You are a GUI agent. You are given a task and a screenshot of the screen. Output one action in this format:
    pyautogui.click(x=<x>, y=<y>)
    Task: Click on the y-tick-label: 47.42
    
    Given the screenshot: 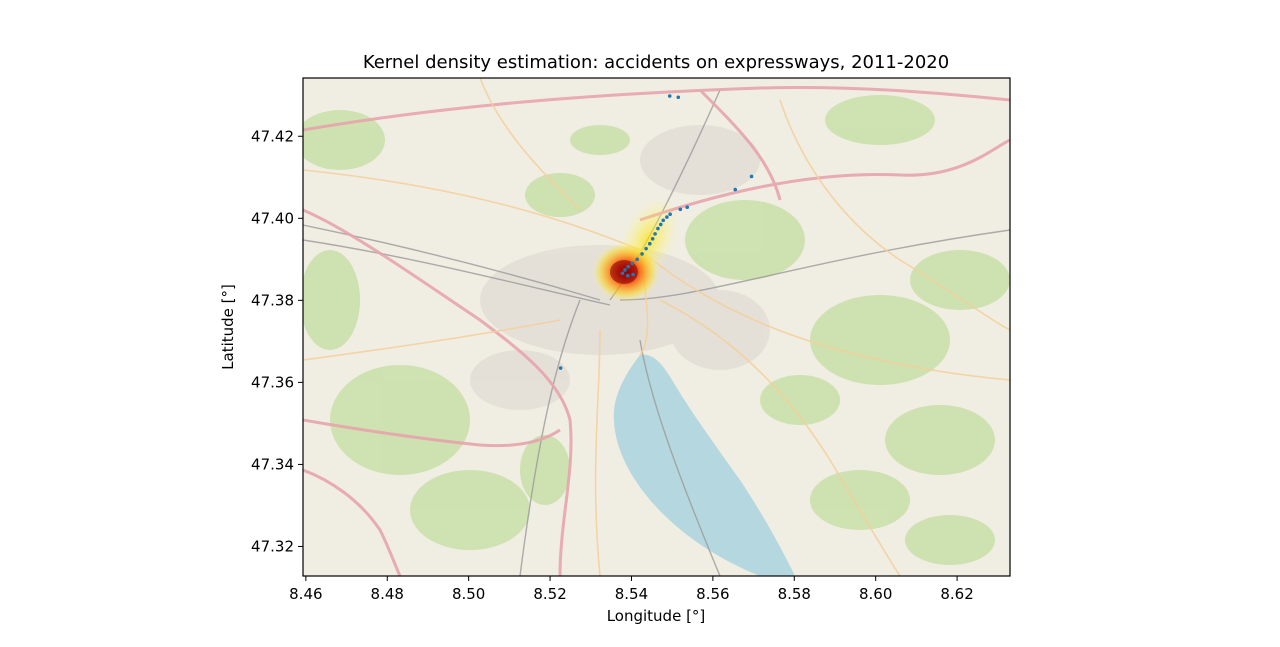 What is the action you would take?
    pyautogui.click(x=272, y=136)
    